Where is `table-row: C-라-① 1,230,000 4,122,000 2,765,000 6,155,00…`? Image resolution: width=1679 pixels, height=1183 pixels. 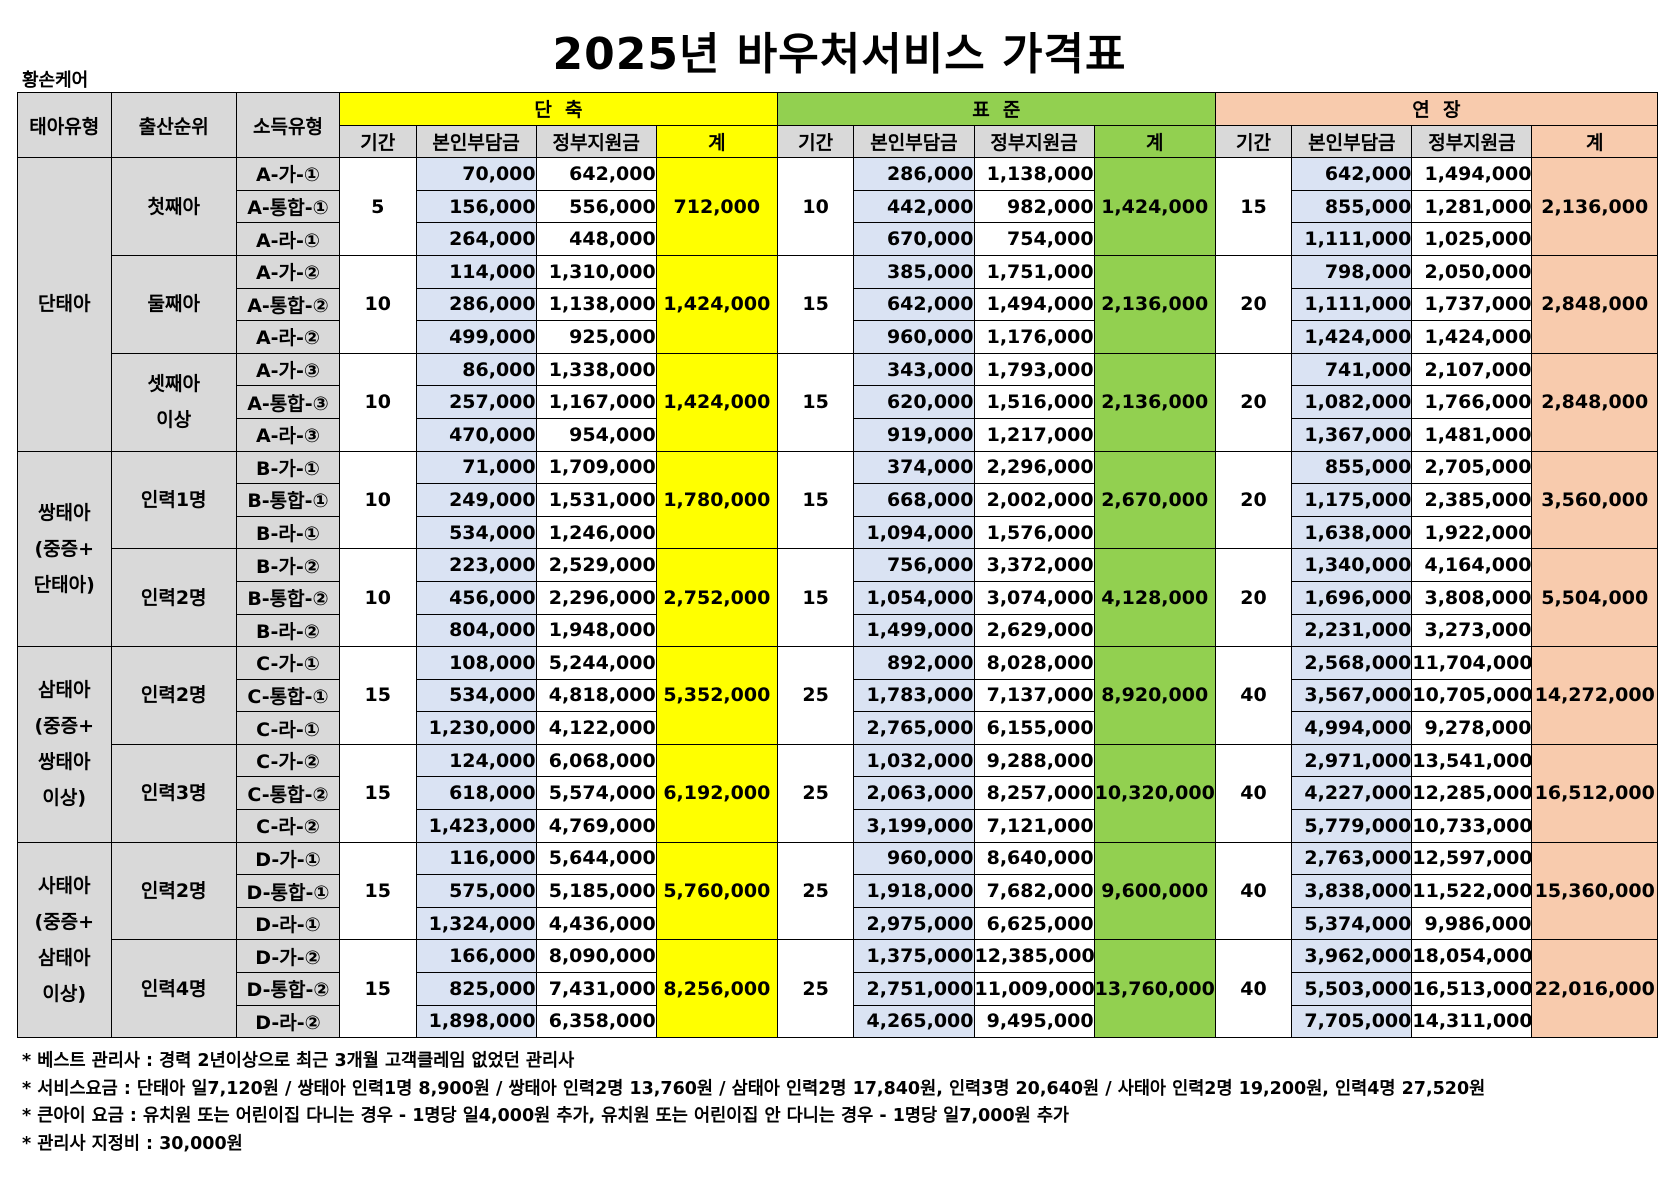
table-row: C-라-① 1,230,000 4,122,000 2,765,000 6,155,00… is located at coordinates (838, 728).